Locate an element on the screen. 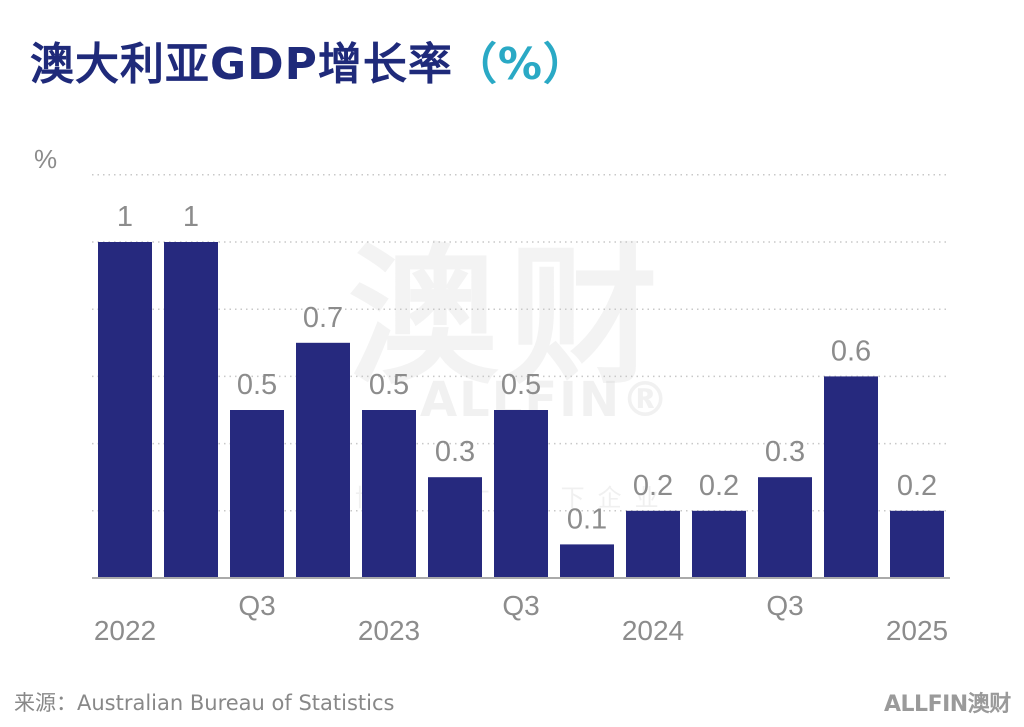 The image size is (1024, 727). x-tick-label: 2025 is located at coordinates (917, 630).